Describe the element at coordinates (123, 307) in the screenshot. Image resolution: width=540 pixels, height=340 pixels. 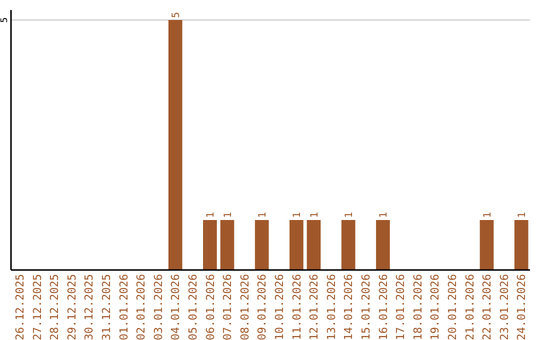
I see `x-tick-label: 01.01.2026` at that location.